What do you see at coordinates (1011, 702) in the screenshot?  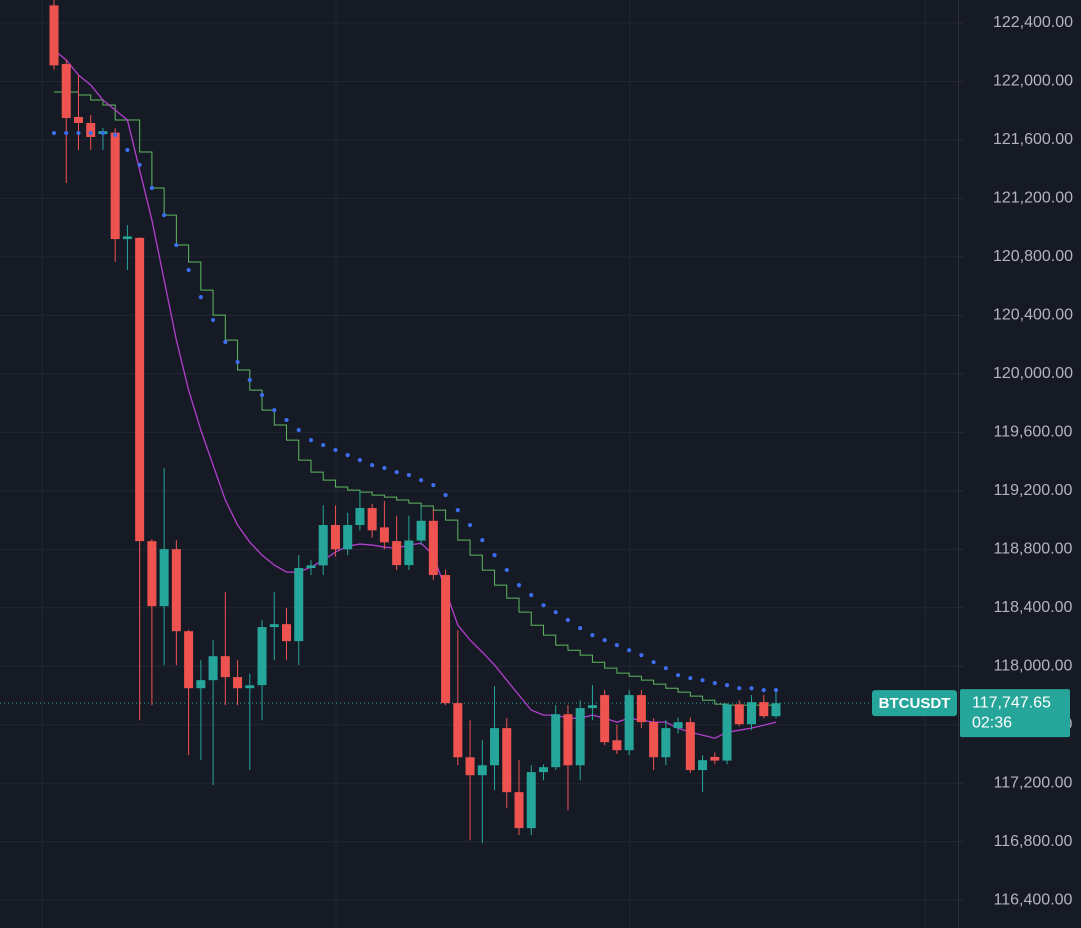 I see `last-price-label: 117,747.65` at bounding box center [1011, 702].